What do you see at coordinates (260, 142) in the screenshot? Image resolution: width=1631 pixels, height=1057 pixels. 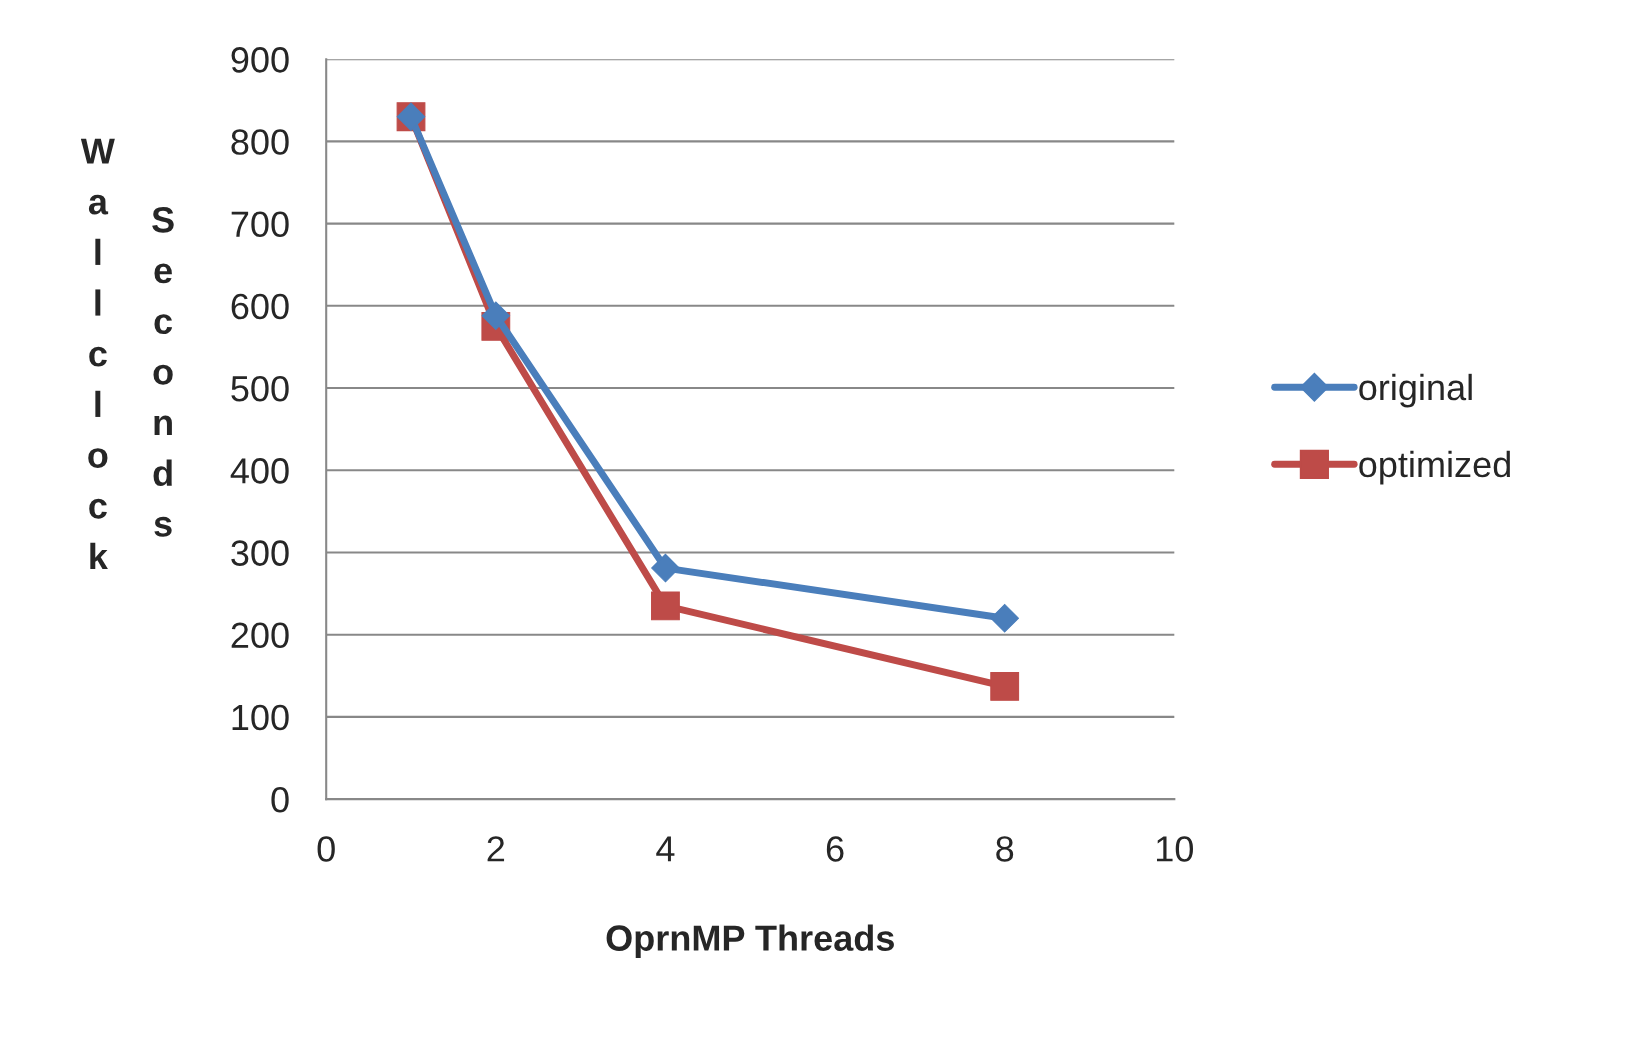 I see `y-tick-label: 800` at bounding box center [260, 142].